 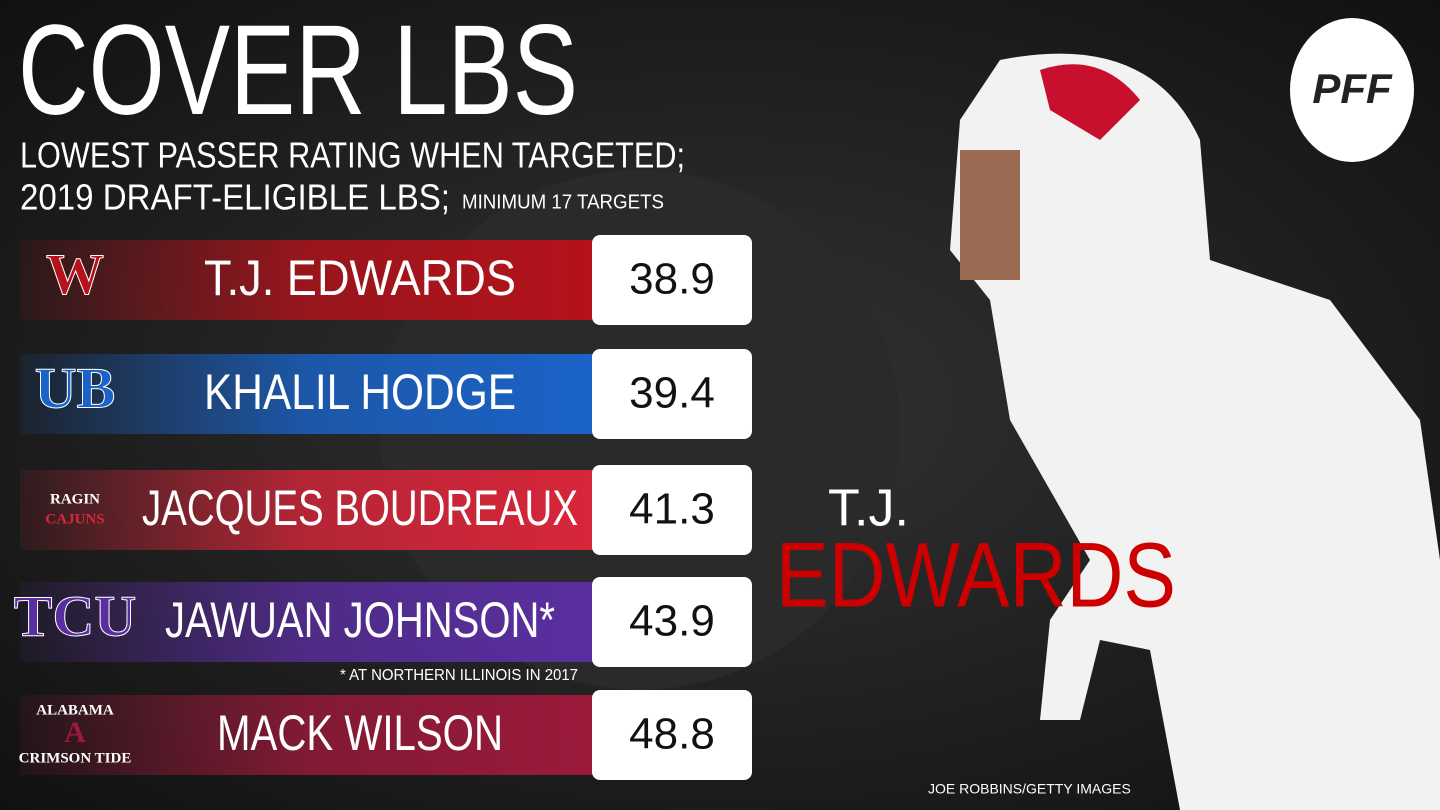 What do you see at coordinates (75, 758) in the screenshot?
I see `school-logo: CRIMSON TIDE` at bounding box center [75, 758].